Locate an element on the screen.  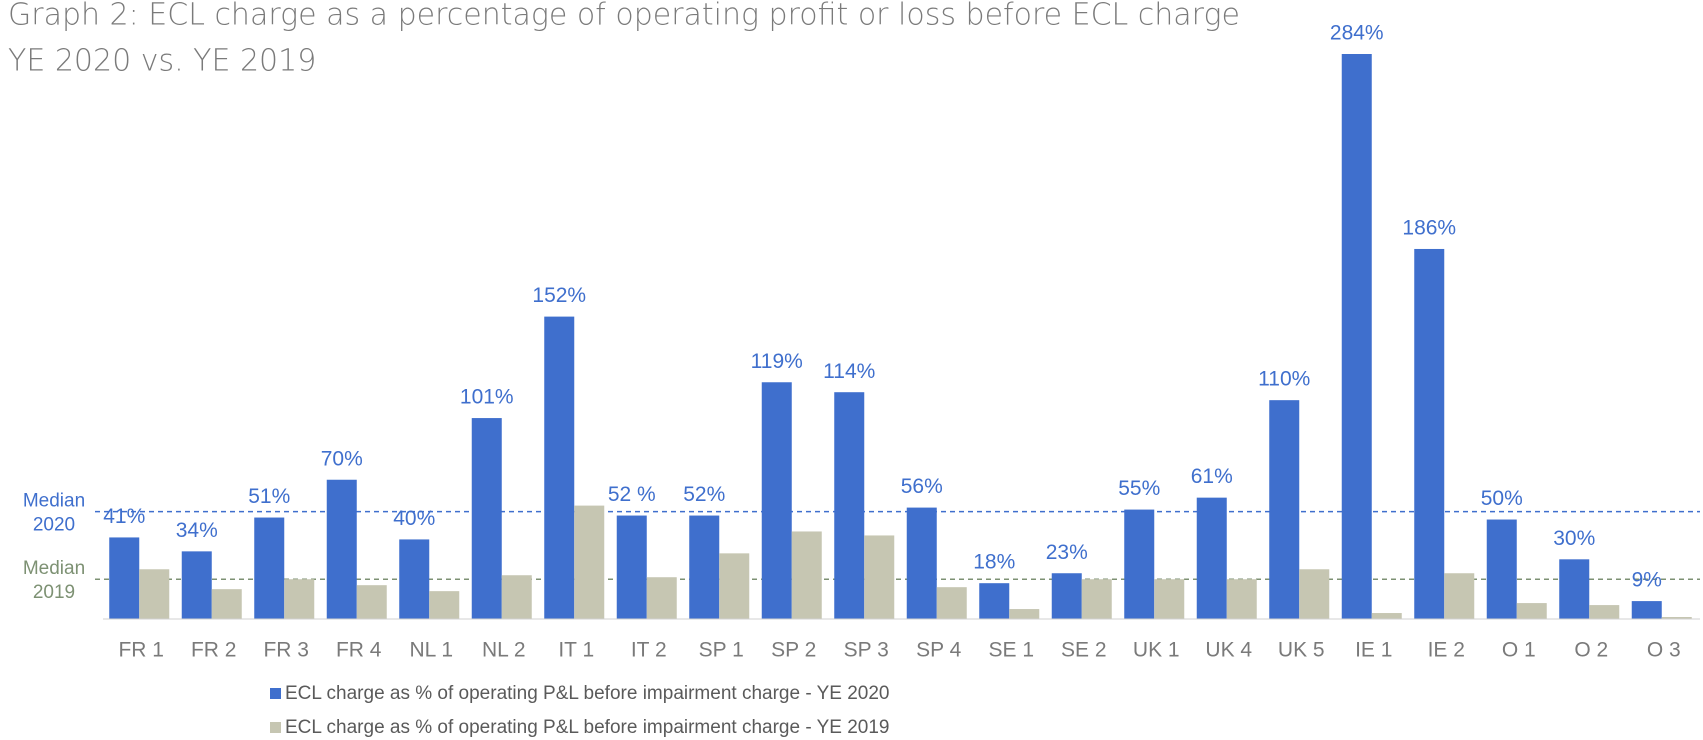
data-label: 18% is located at coordinates (994, 562).